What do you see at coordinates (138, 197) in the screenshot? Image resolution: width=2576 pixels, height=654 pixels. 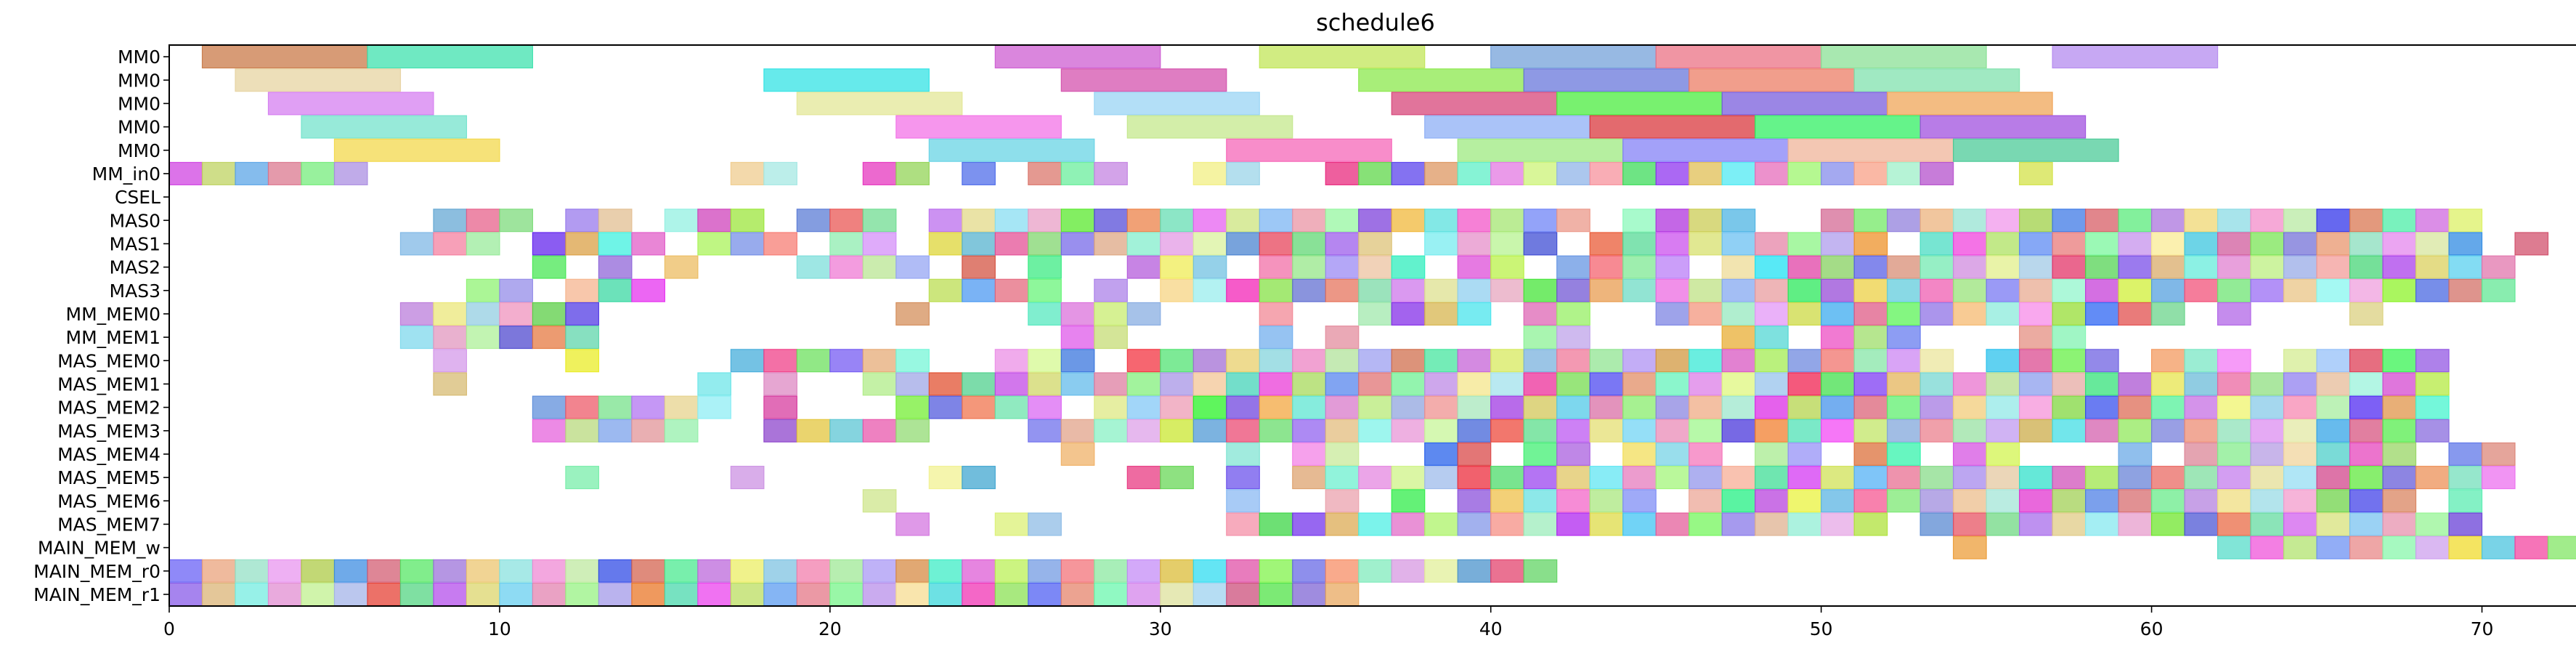 I see `y-tick-label: CSEL` at bounding box center [138, 197].